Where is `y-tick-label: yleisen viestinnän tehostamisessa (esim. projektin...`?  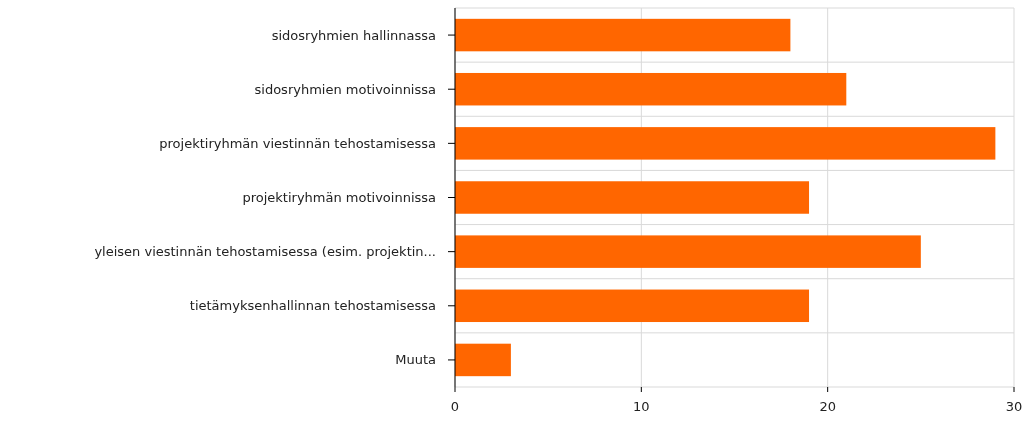 y-tick-label: yleisen viestinnän tehostamisessa (esim. projektin... is located at coordinates (265, 252).